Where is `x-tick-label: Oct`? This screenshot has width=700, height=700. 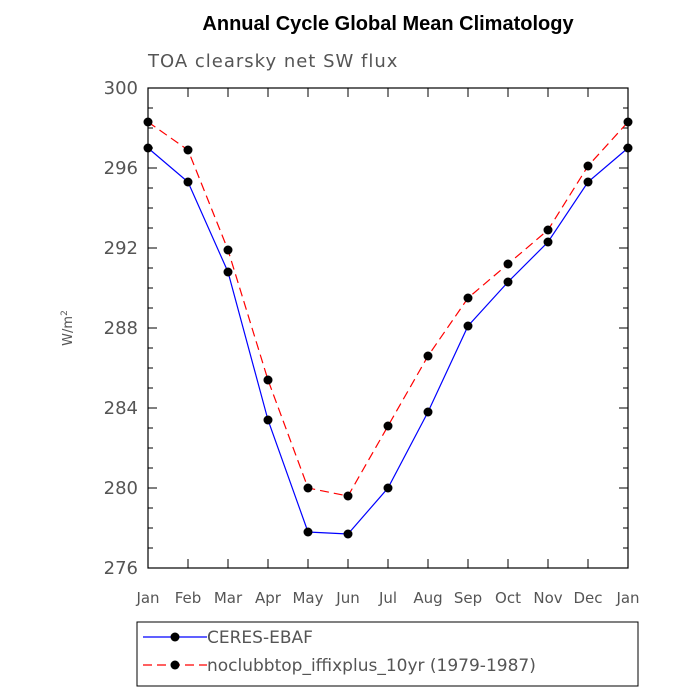
x-tick-label: Oct is located at coordinates (508, 598).